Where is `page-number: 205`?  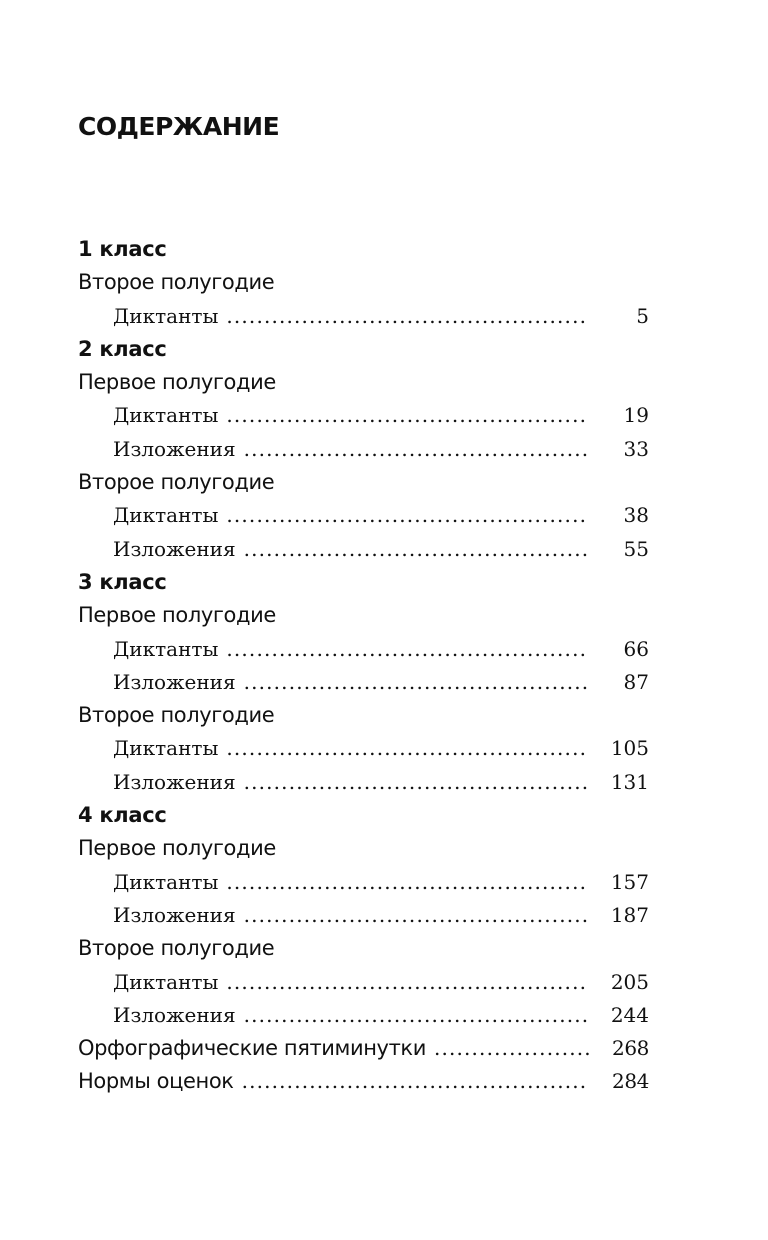 page-number: 205 is located at coordinates (629, 981).